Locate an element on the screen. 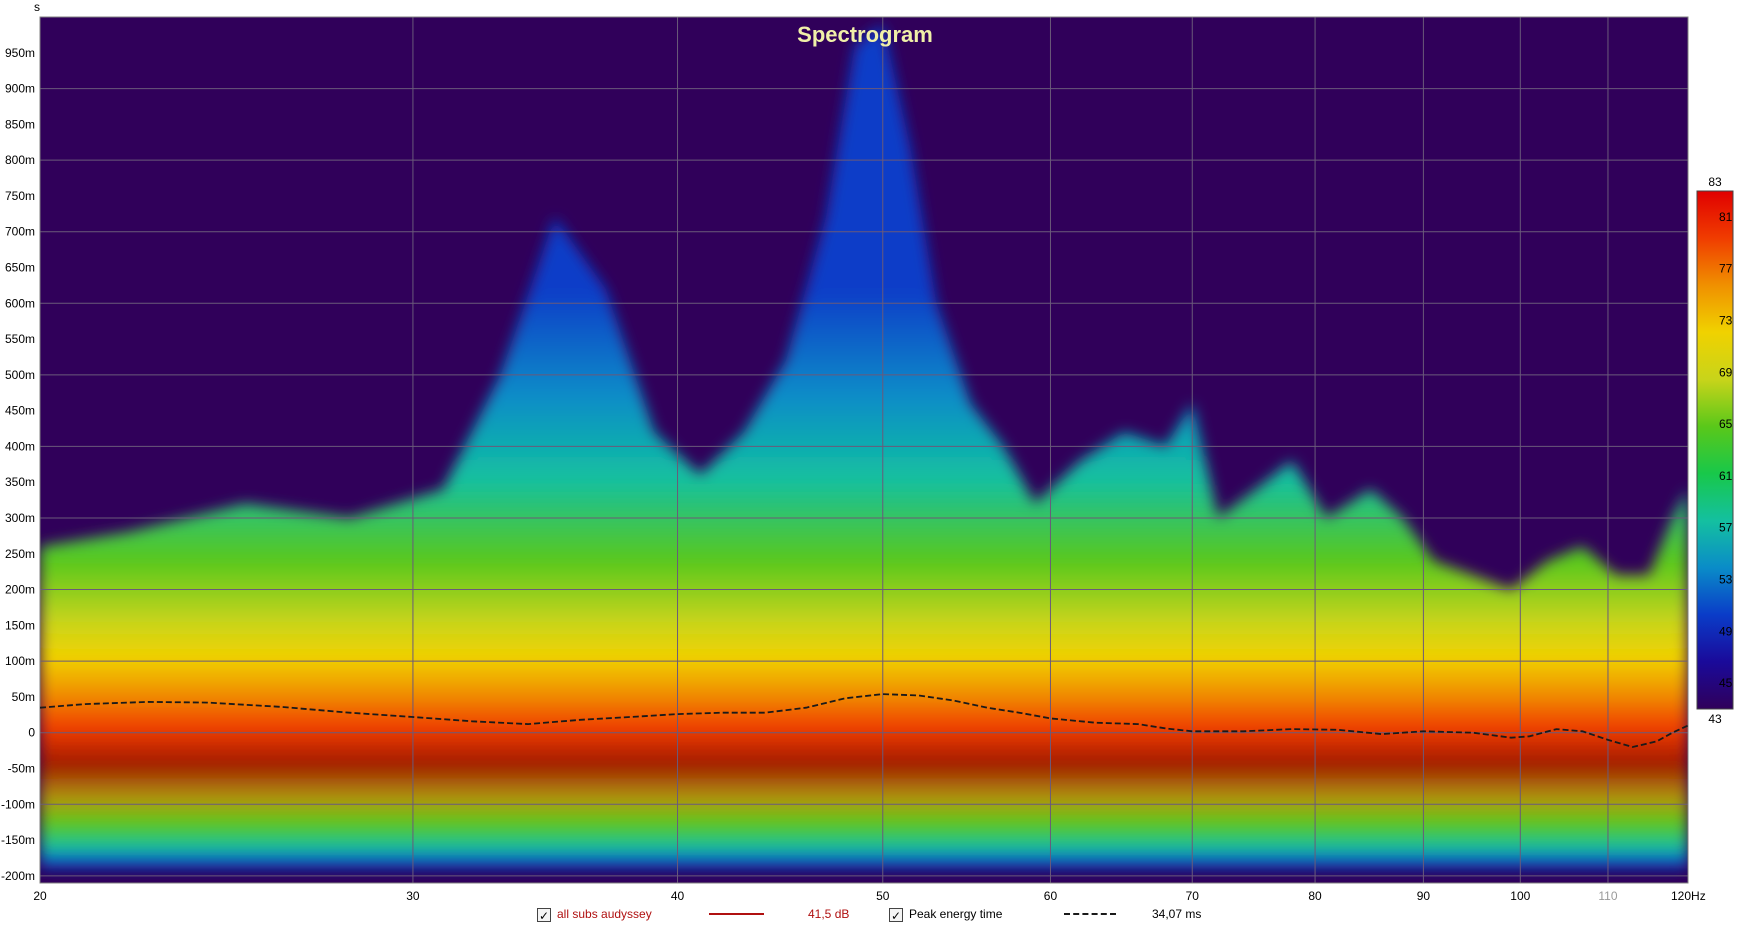  y-tick-label: 750m is located at coordinates (20, 196).